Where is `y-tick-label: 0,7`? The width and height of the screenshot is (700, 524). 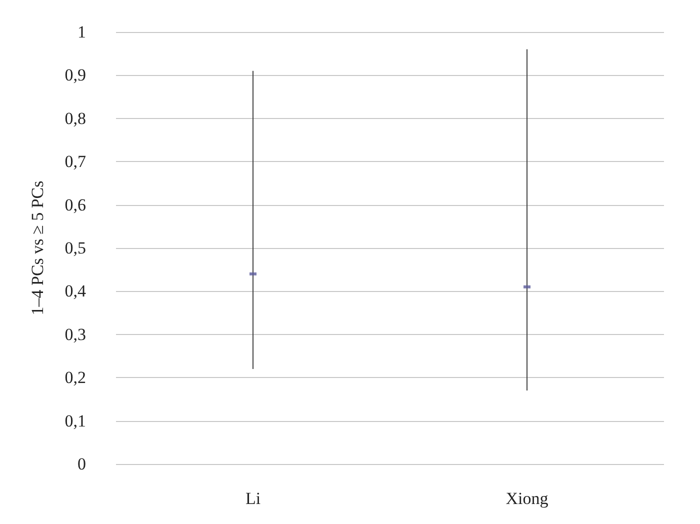 y-tick-label: 0,7 is located at coordinates (75, 162).